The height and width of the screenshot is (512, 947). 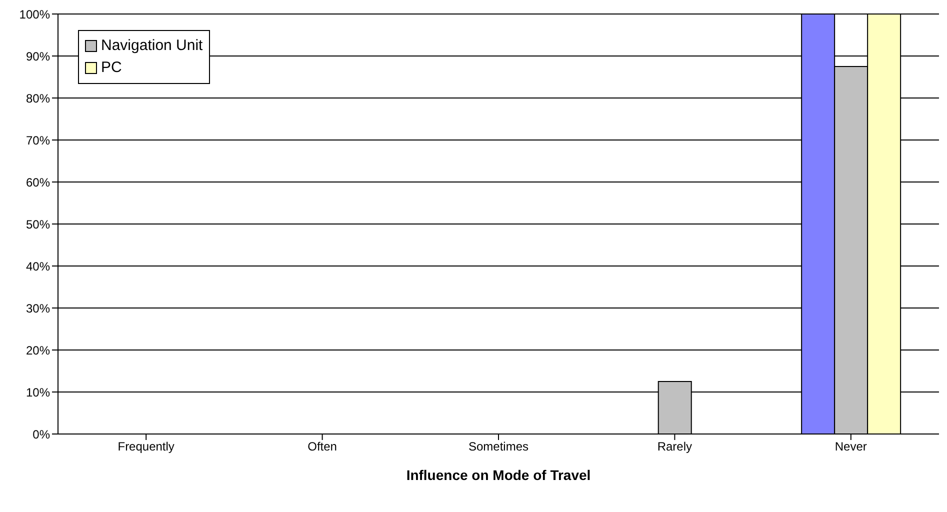 What do you see at coordinates (38, 350) in the screenshot?
I see `y-tick-label: 20%` at bounding box center [38, 350].